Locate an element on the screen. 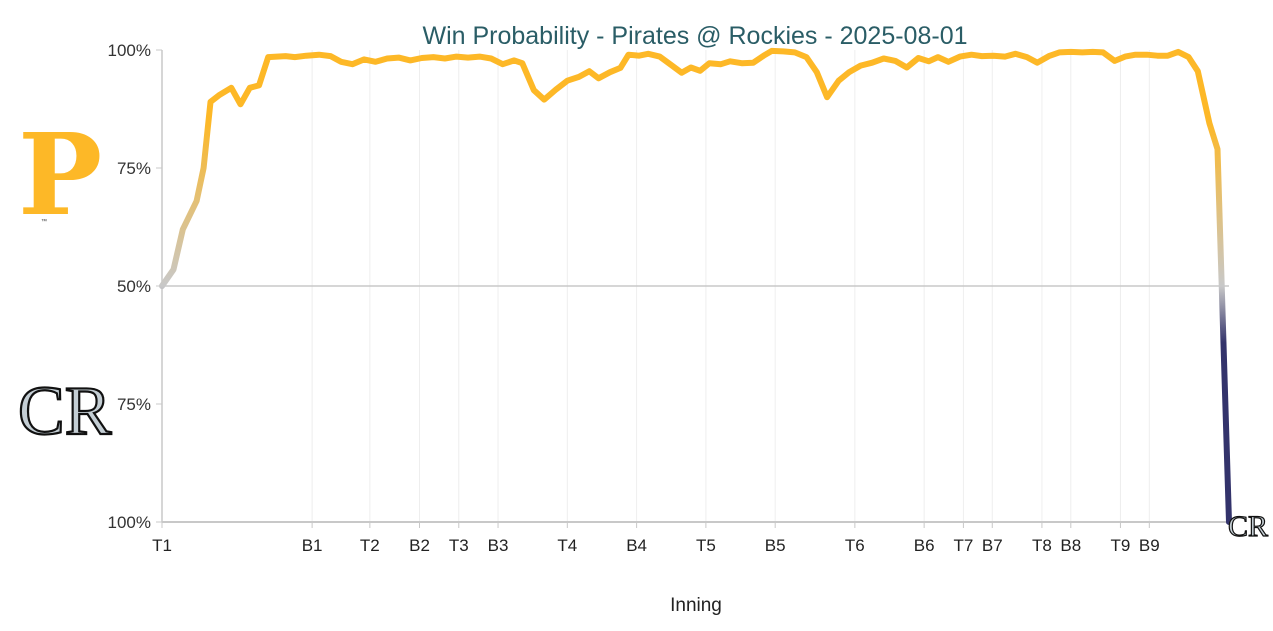  x-tick-labels: T1 B1 T2 B2 T3 B3 T4 B4 T5 B5 T6 B6 T7 B7 T8 B8 T9 B9 is located at coordinates (656, 545).